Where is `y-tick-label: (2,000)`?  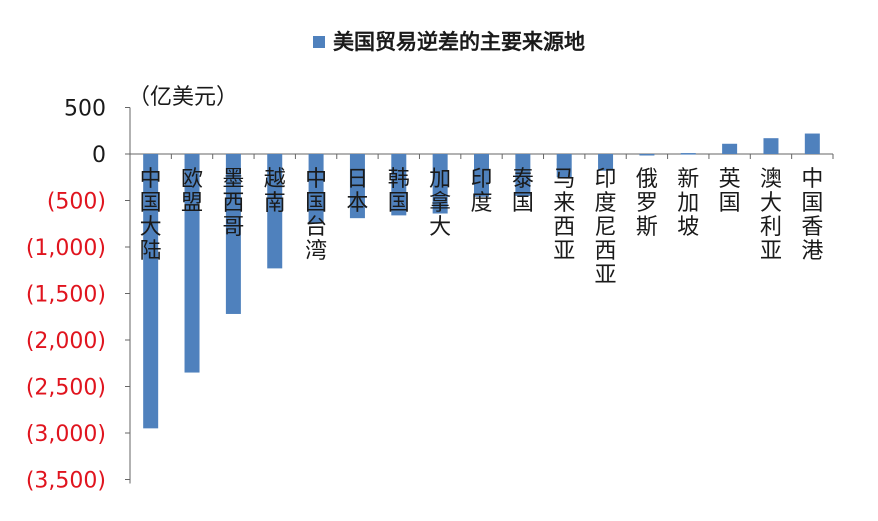 y-tick-label: (2,000) is located at coordinates (66, 341).